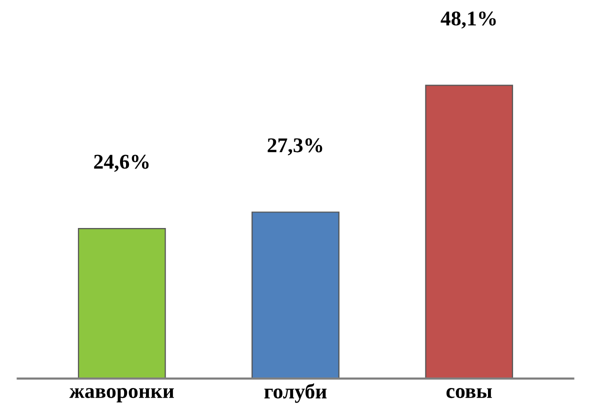 The width and height of the screenshot is (591, 416). Describe the element at coordinates (295, 393) in the screenshot. I see `x-tick-label: голуби` at that location.